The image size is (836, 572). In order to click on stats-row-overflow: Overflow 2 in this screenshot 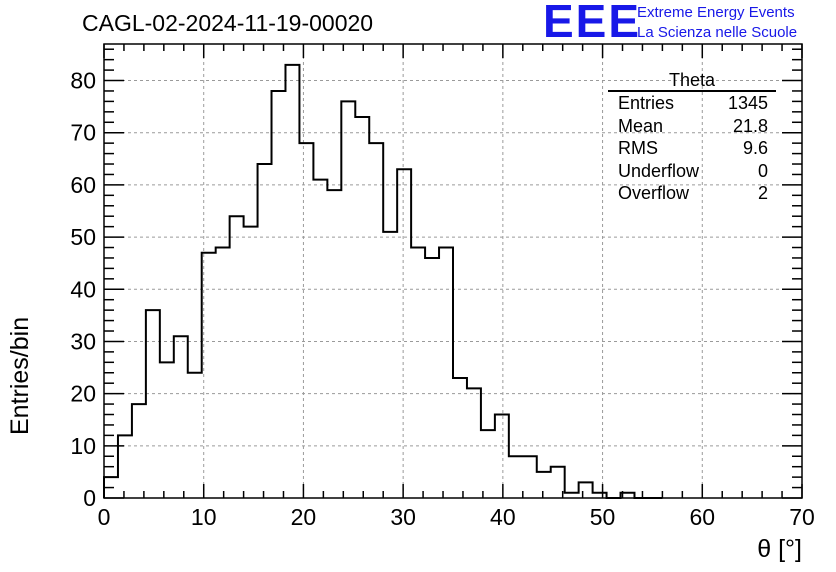, I will do `click(692, 193)`.